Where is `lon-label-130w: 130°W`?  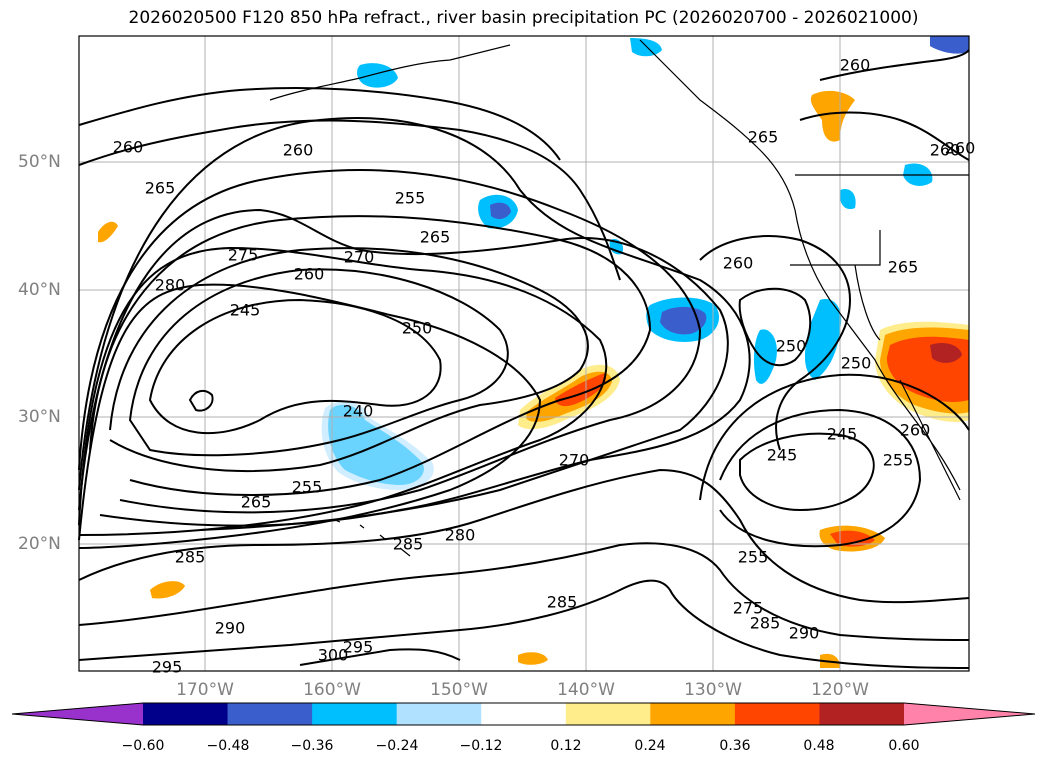
lon-label-130w: 130°W is located at coordinates (713, 690).